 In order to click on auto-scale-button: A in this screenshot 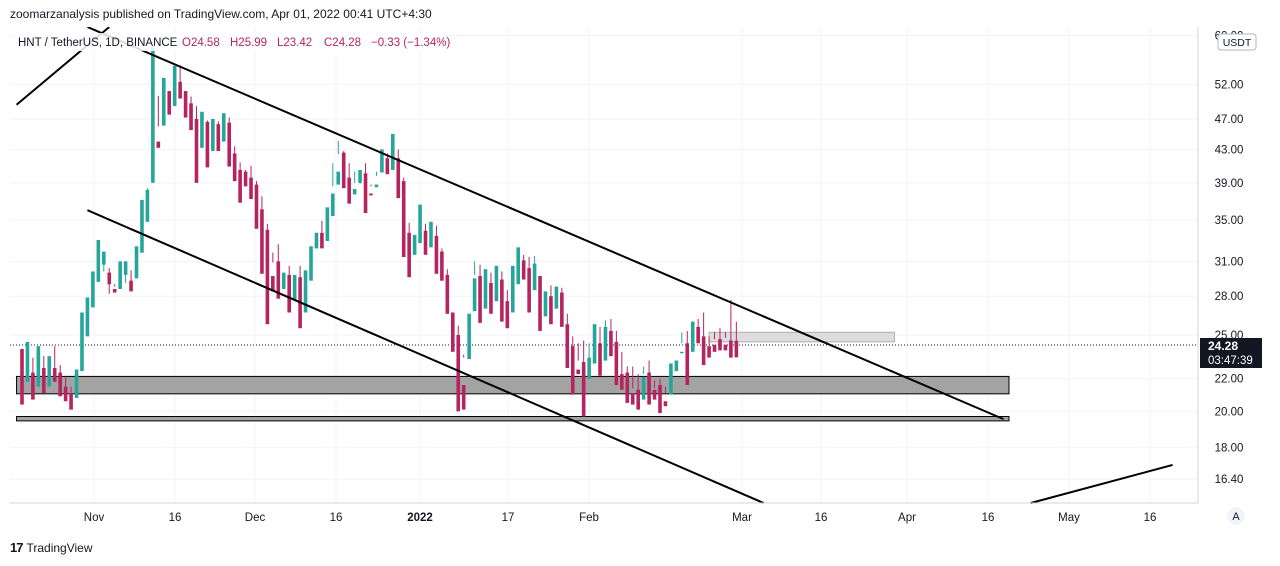, I will do `click(1236, 516)`.